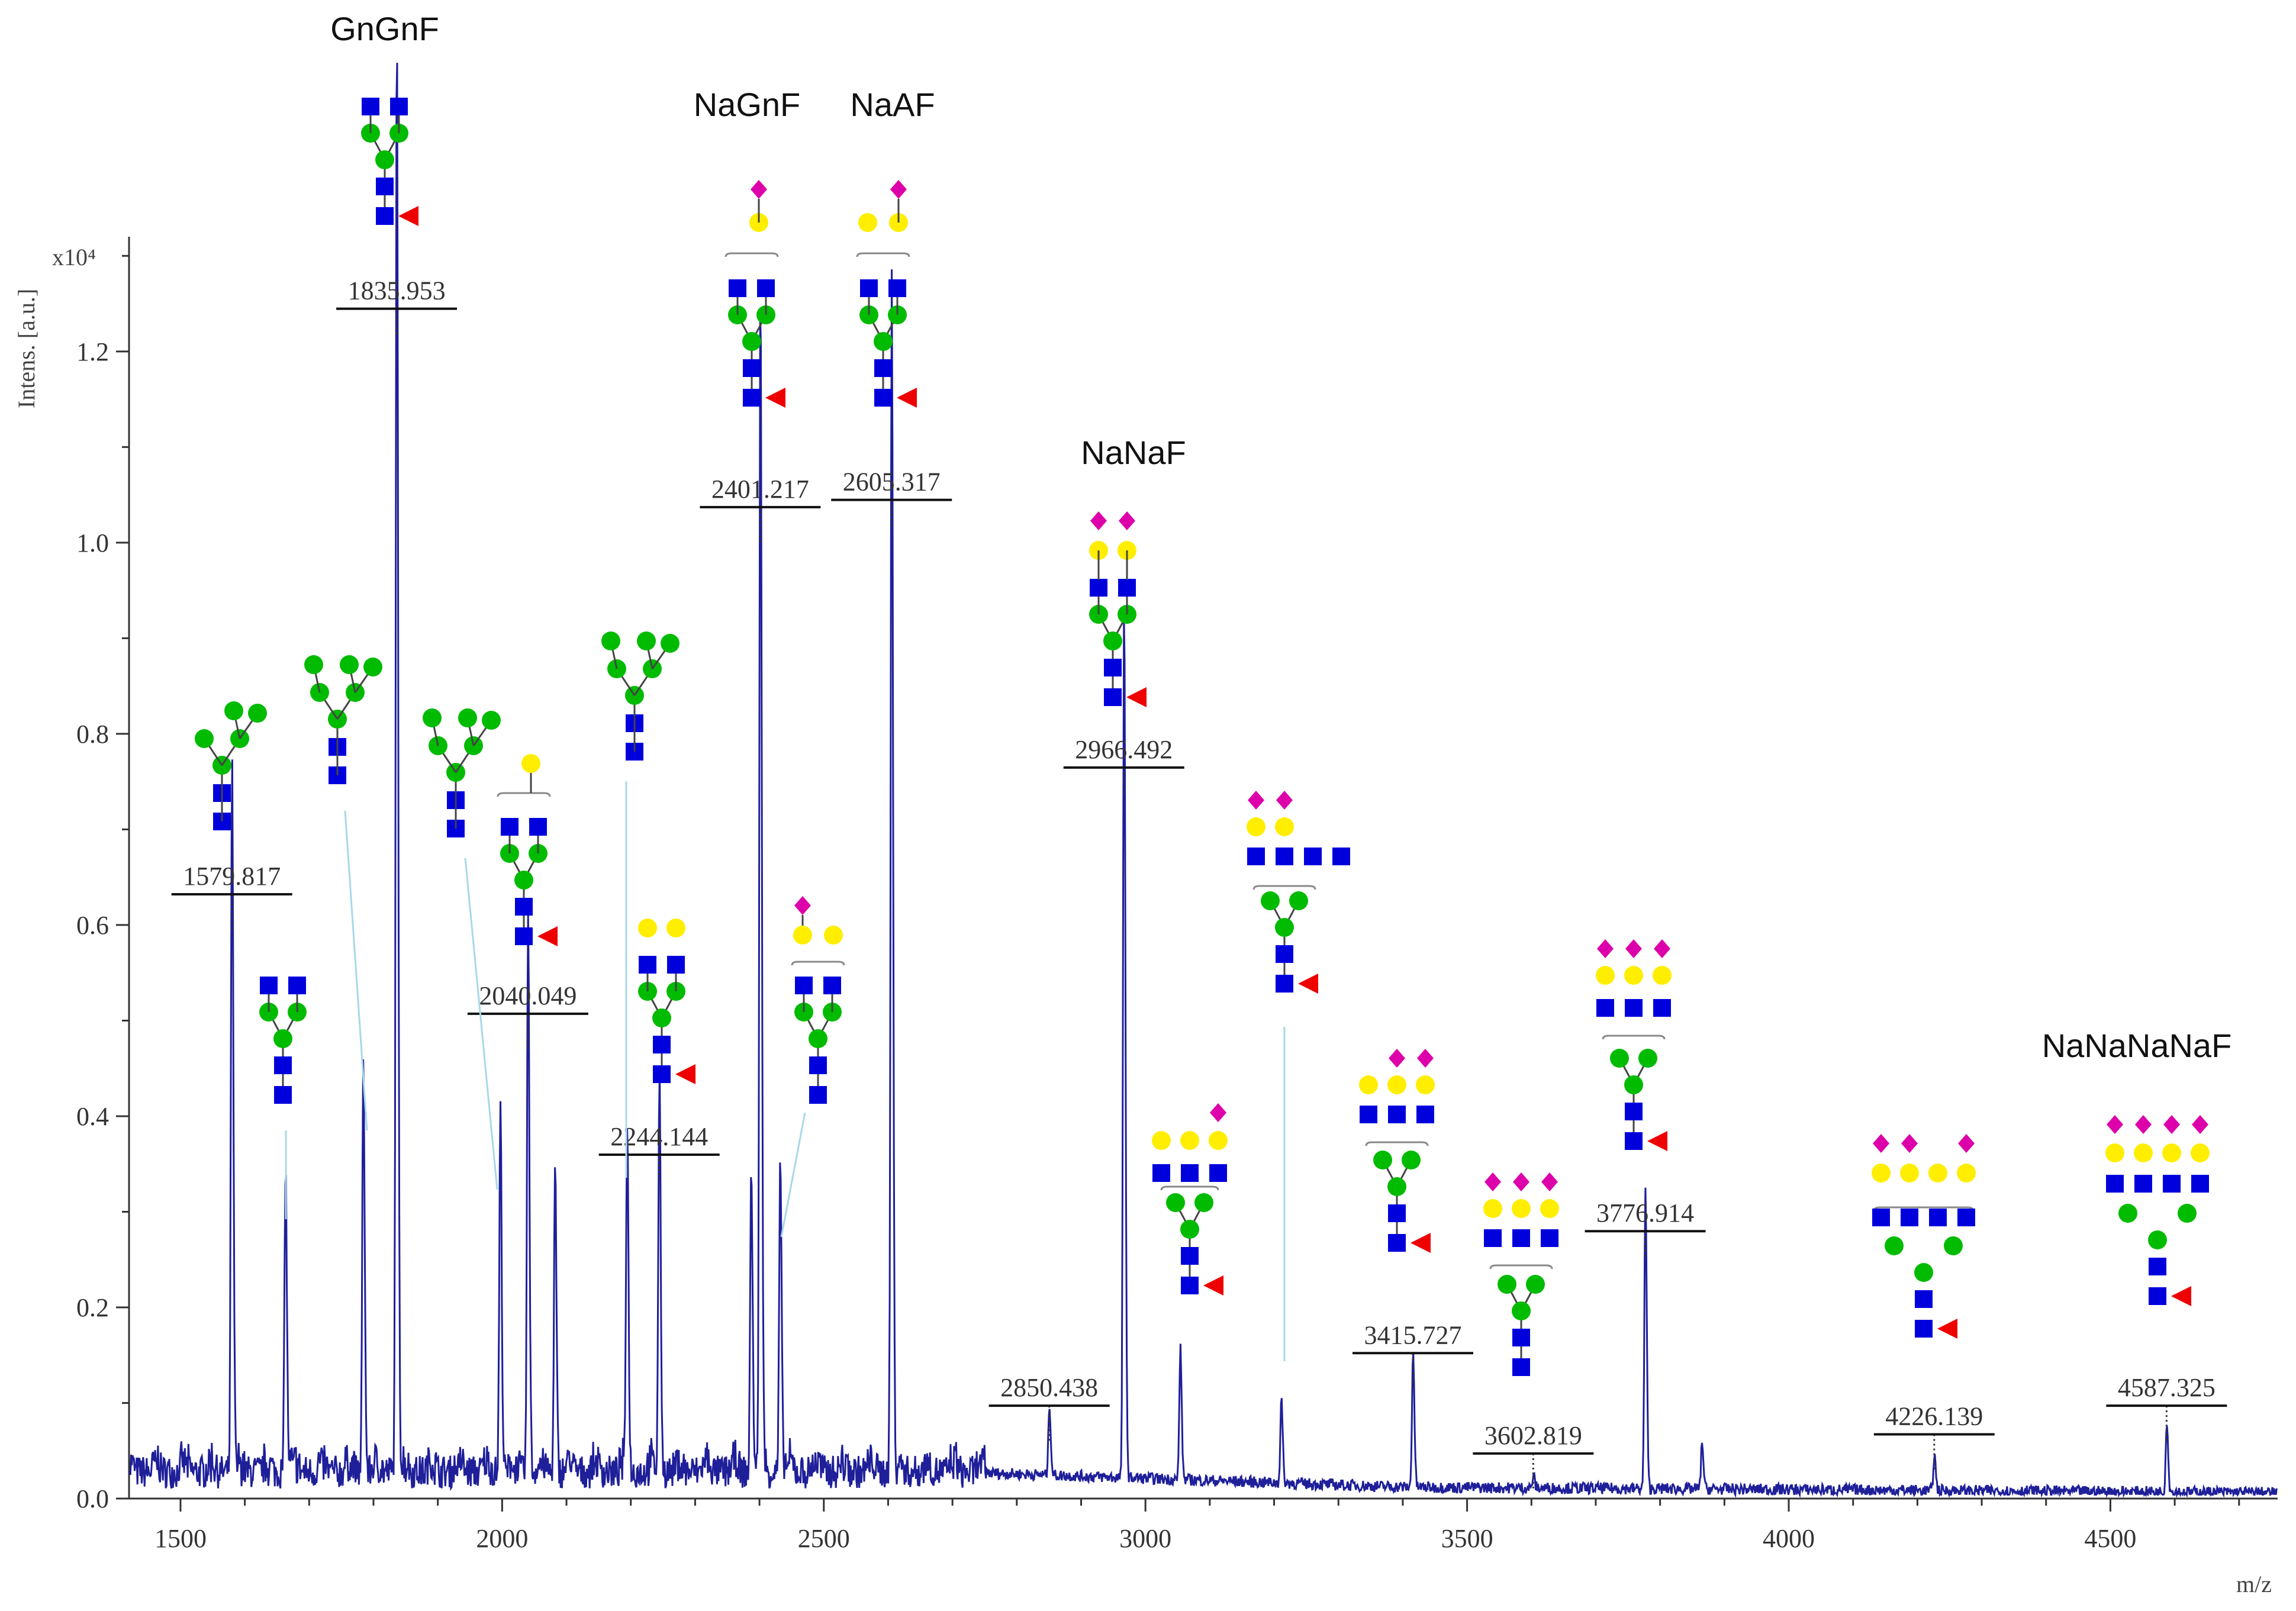 The height and width of the screenshot is (1611, 2296). What do you see at coordinates (747, 105) in the screenshot?
I see `glycan-name-label: NaGnF` at bounding box center [747, 105].